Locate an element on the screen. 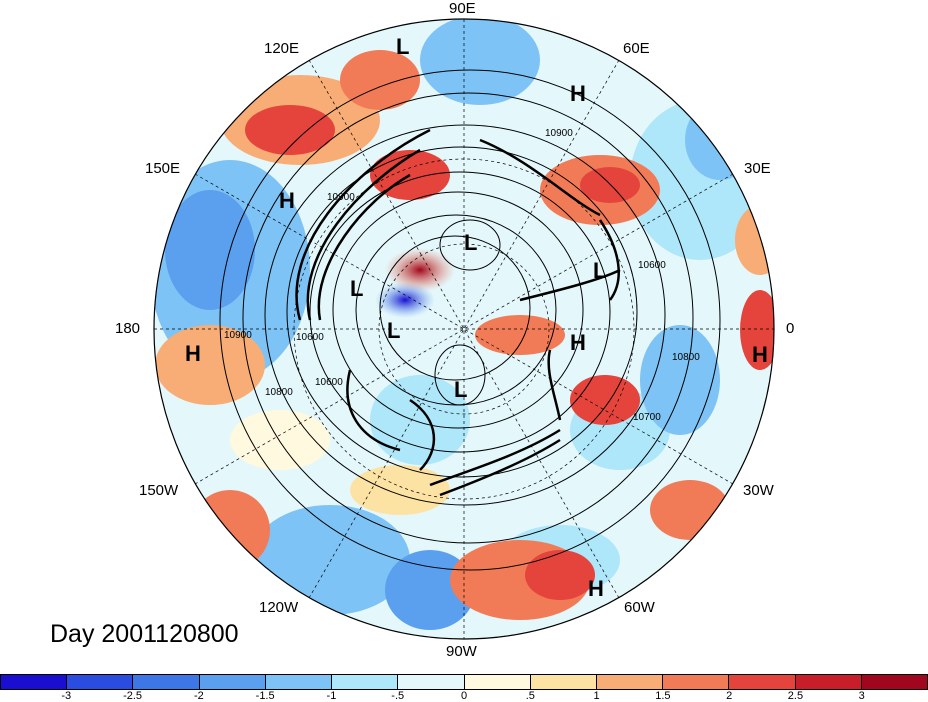 This screenshot has width=928, height=702. lon-label-left: 180 is located at coordinates (128, 328).